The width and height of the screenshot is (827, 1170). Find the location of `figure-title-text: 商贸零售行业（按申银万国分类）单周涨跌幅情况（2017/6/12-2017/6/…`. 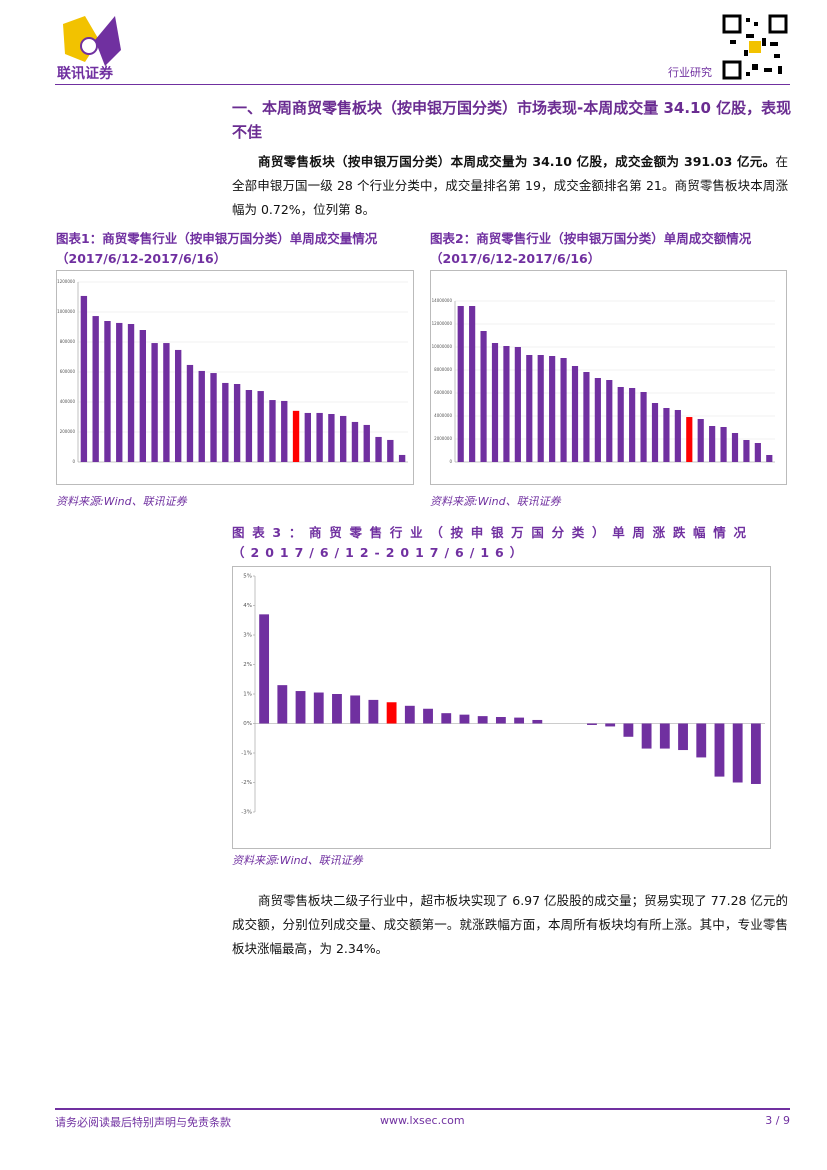

figure-title-text: 商贸零售行业（按申银万国分类）单周涨跌幅情况（2017/6/12-2017/6/… is located at coordinates (492, 542).